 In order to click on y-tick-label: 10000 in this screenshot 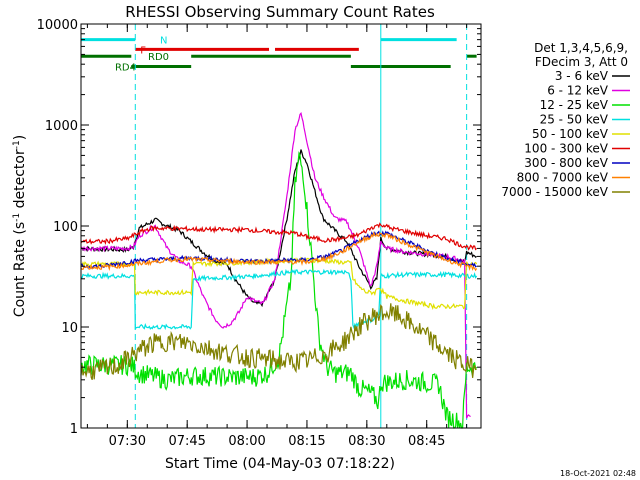, I will do `click(57, 25)`.